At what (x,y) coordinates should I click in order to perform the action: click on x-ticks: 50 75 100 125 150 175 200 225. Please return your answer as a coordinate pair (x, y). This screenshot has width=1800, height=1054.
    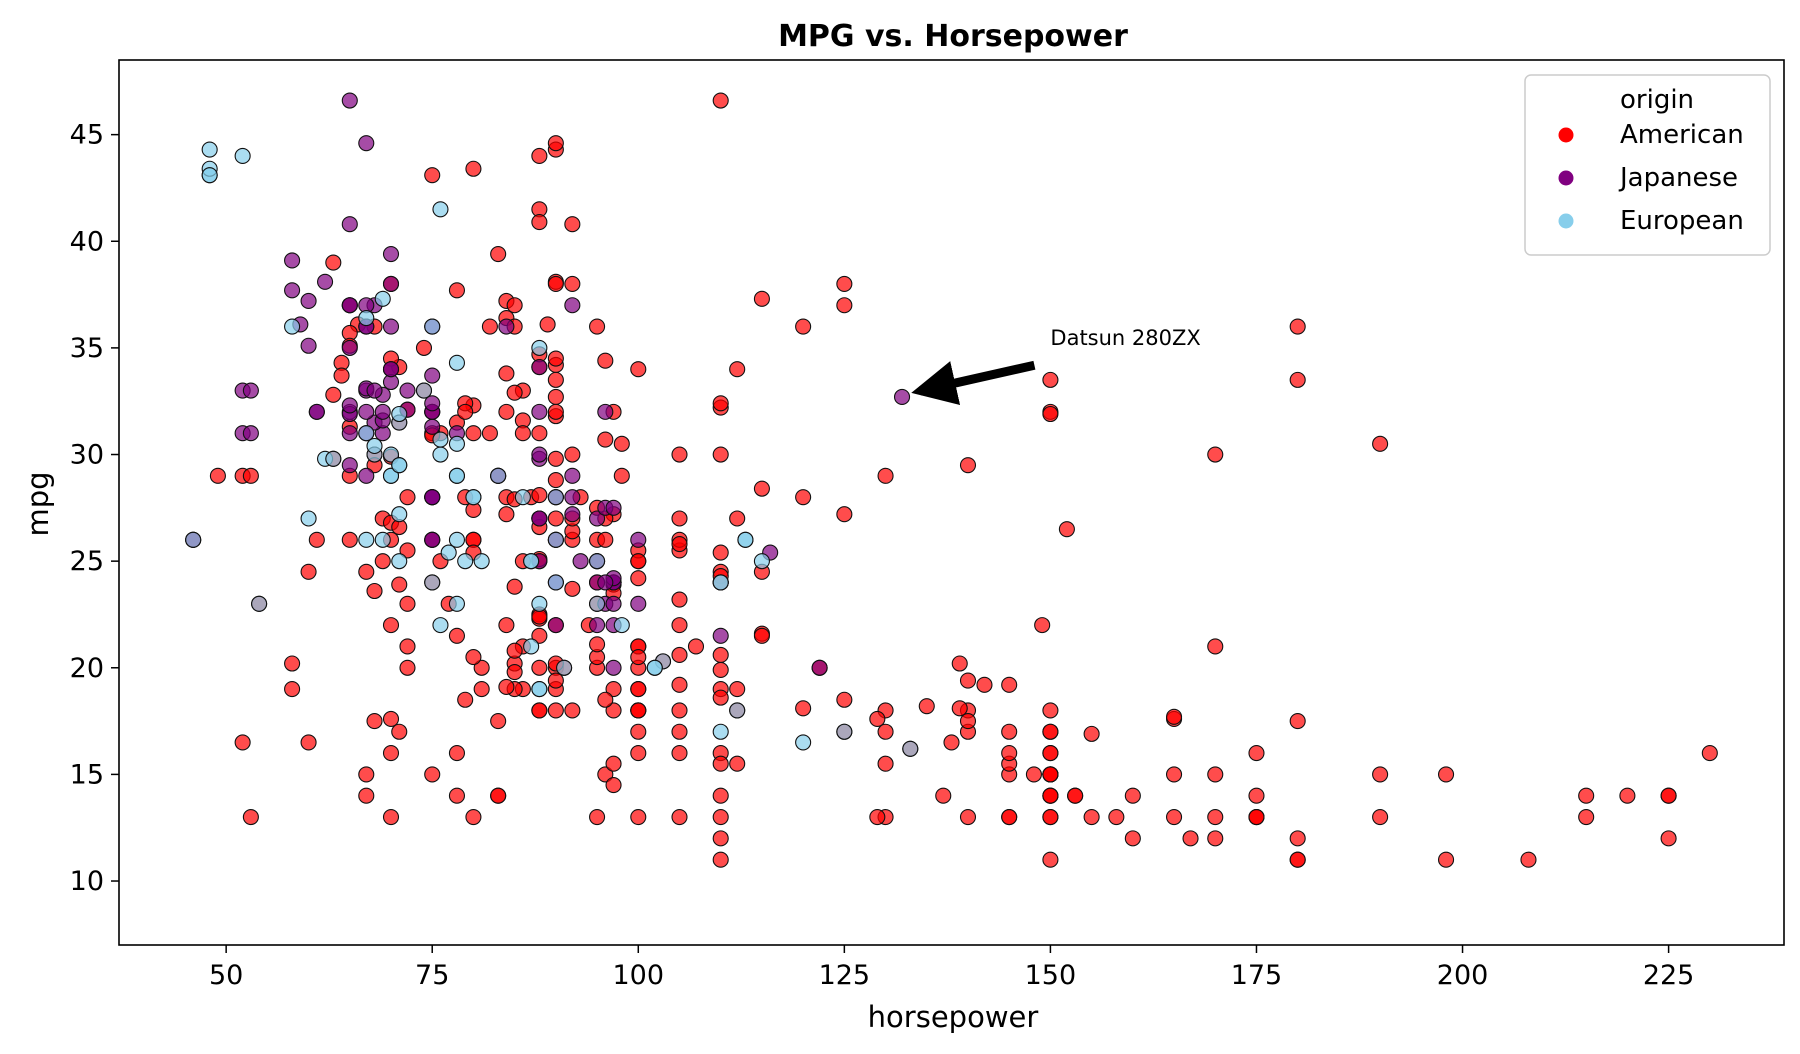
    Looking at the image, I should click on (951, 968).